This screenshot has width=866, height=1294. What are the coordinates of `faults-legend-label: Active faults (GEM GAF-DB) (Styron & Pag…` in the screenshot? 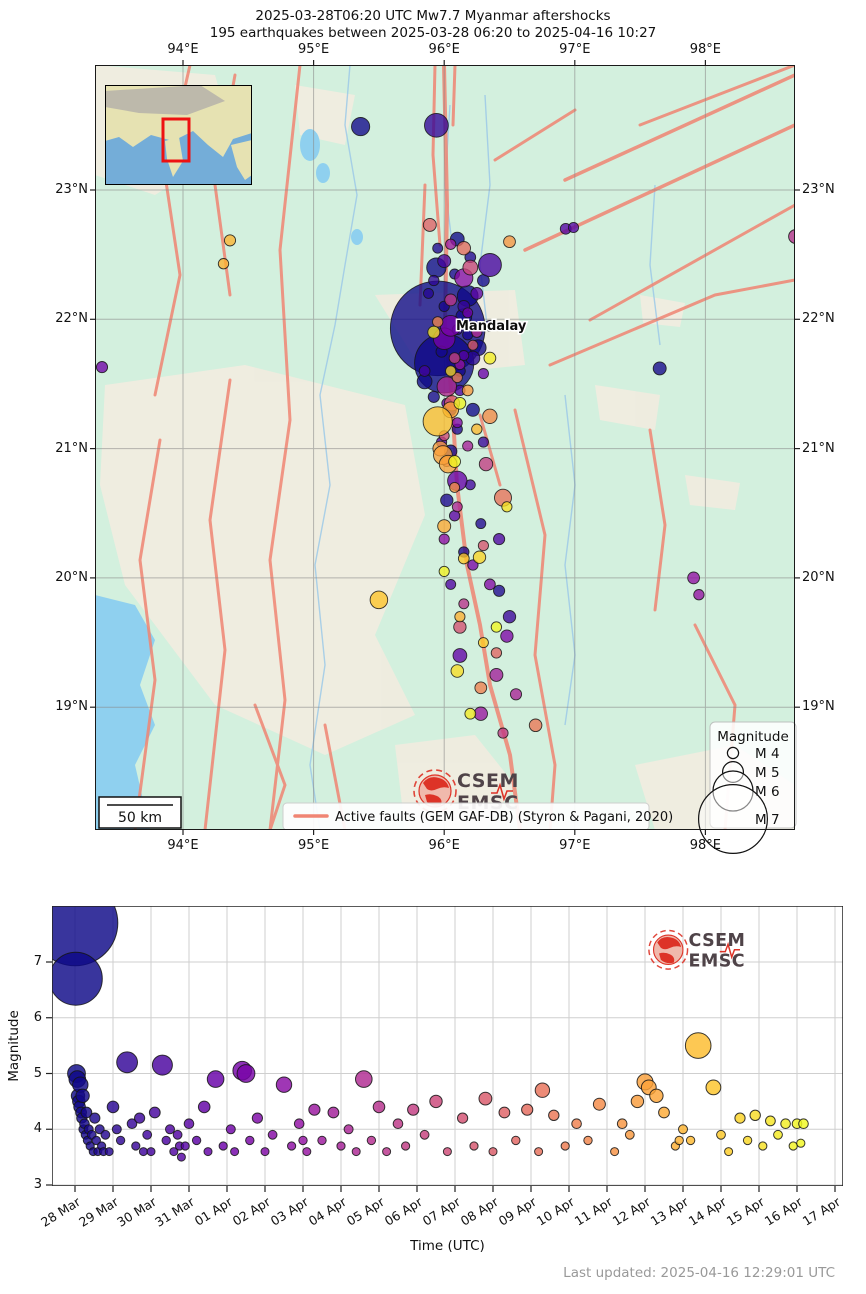 It's located at (504, 817).